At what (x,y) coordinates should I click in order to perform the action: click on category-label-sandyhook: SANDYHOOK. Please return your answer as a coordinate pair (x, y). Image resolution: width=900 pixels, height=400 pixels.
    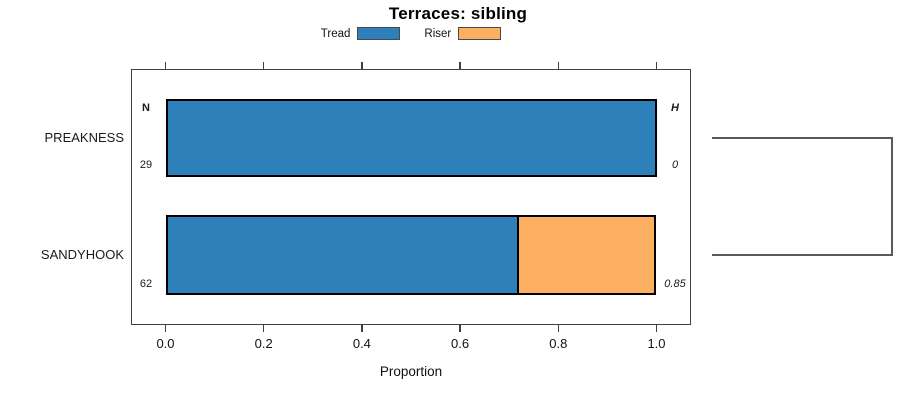
    Looking at the image, I should click on (82, 254).